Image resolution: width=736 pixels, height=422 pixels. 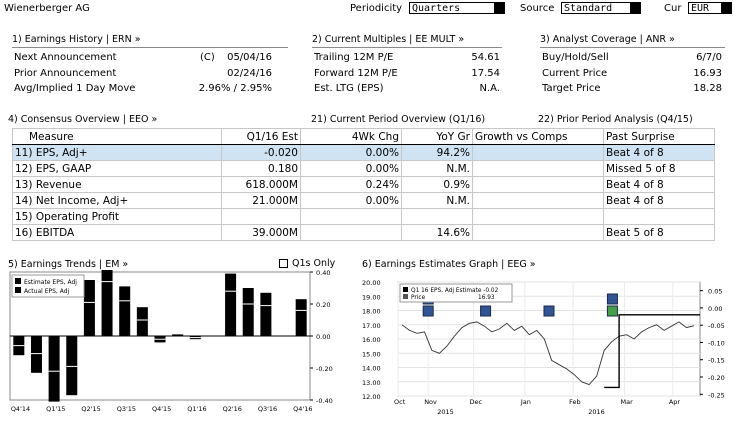 I want to click on x-tick-label: Apr, so click(x=675, y=402).